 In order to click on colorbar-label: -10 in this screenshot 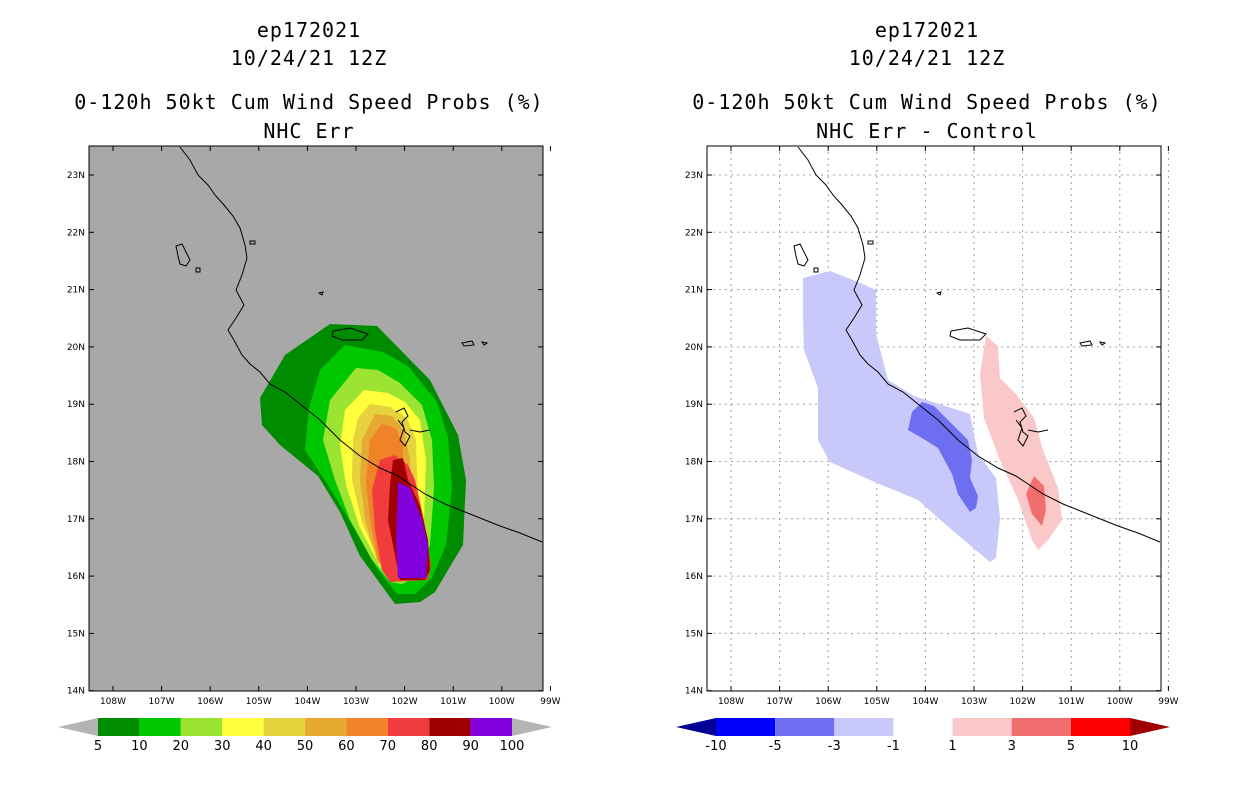, I will do `click(715, 746)`.